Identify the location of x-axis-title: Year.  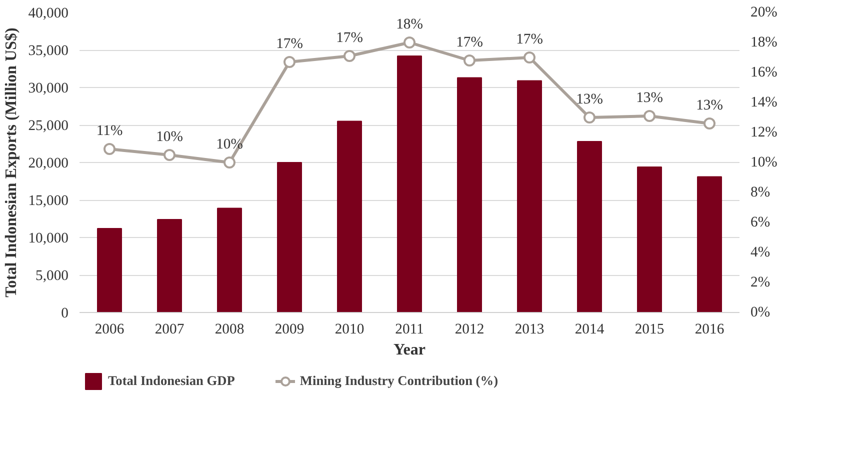
(410, 350).